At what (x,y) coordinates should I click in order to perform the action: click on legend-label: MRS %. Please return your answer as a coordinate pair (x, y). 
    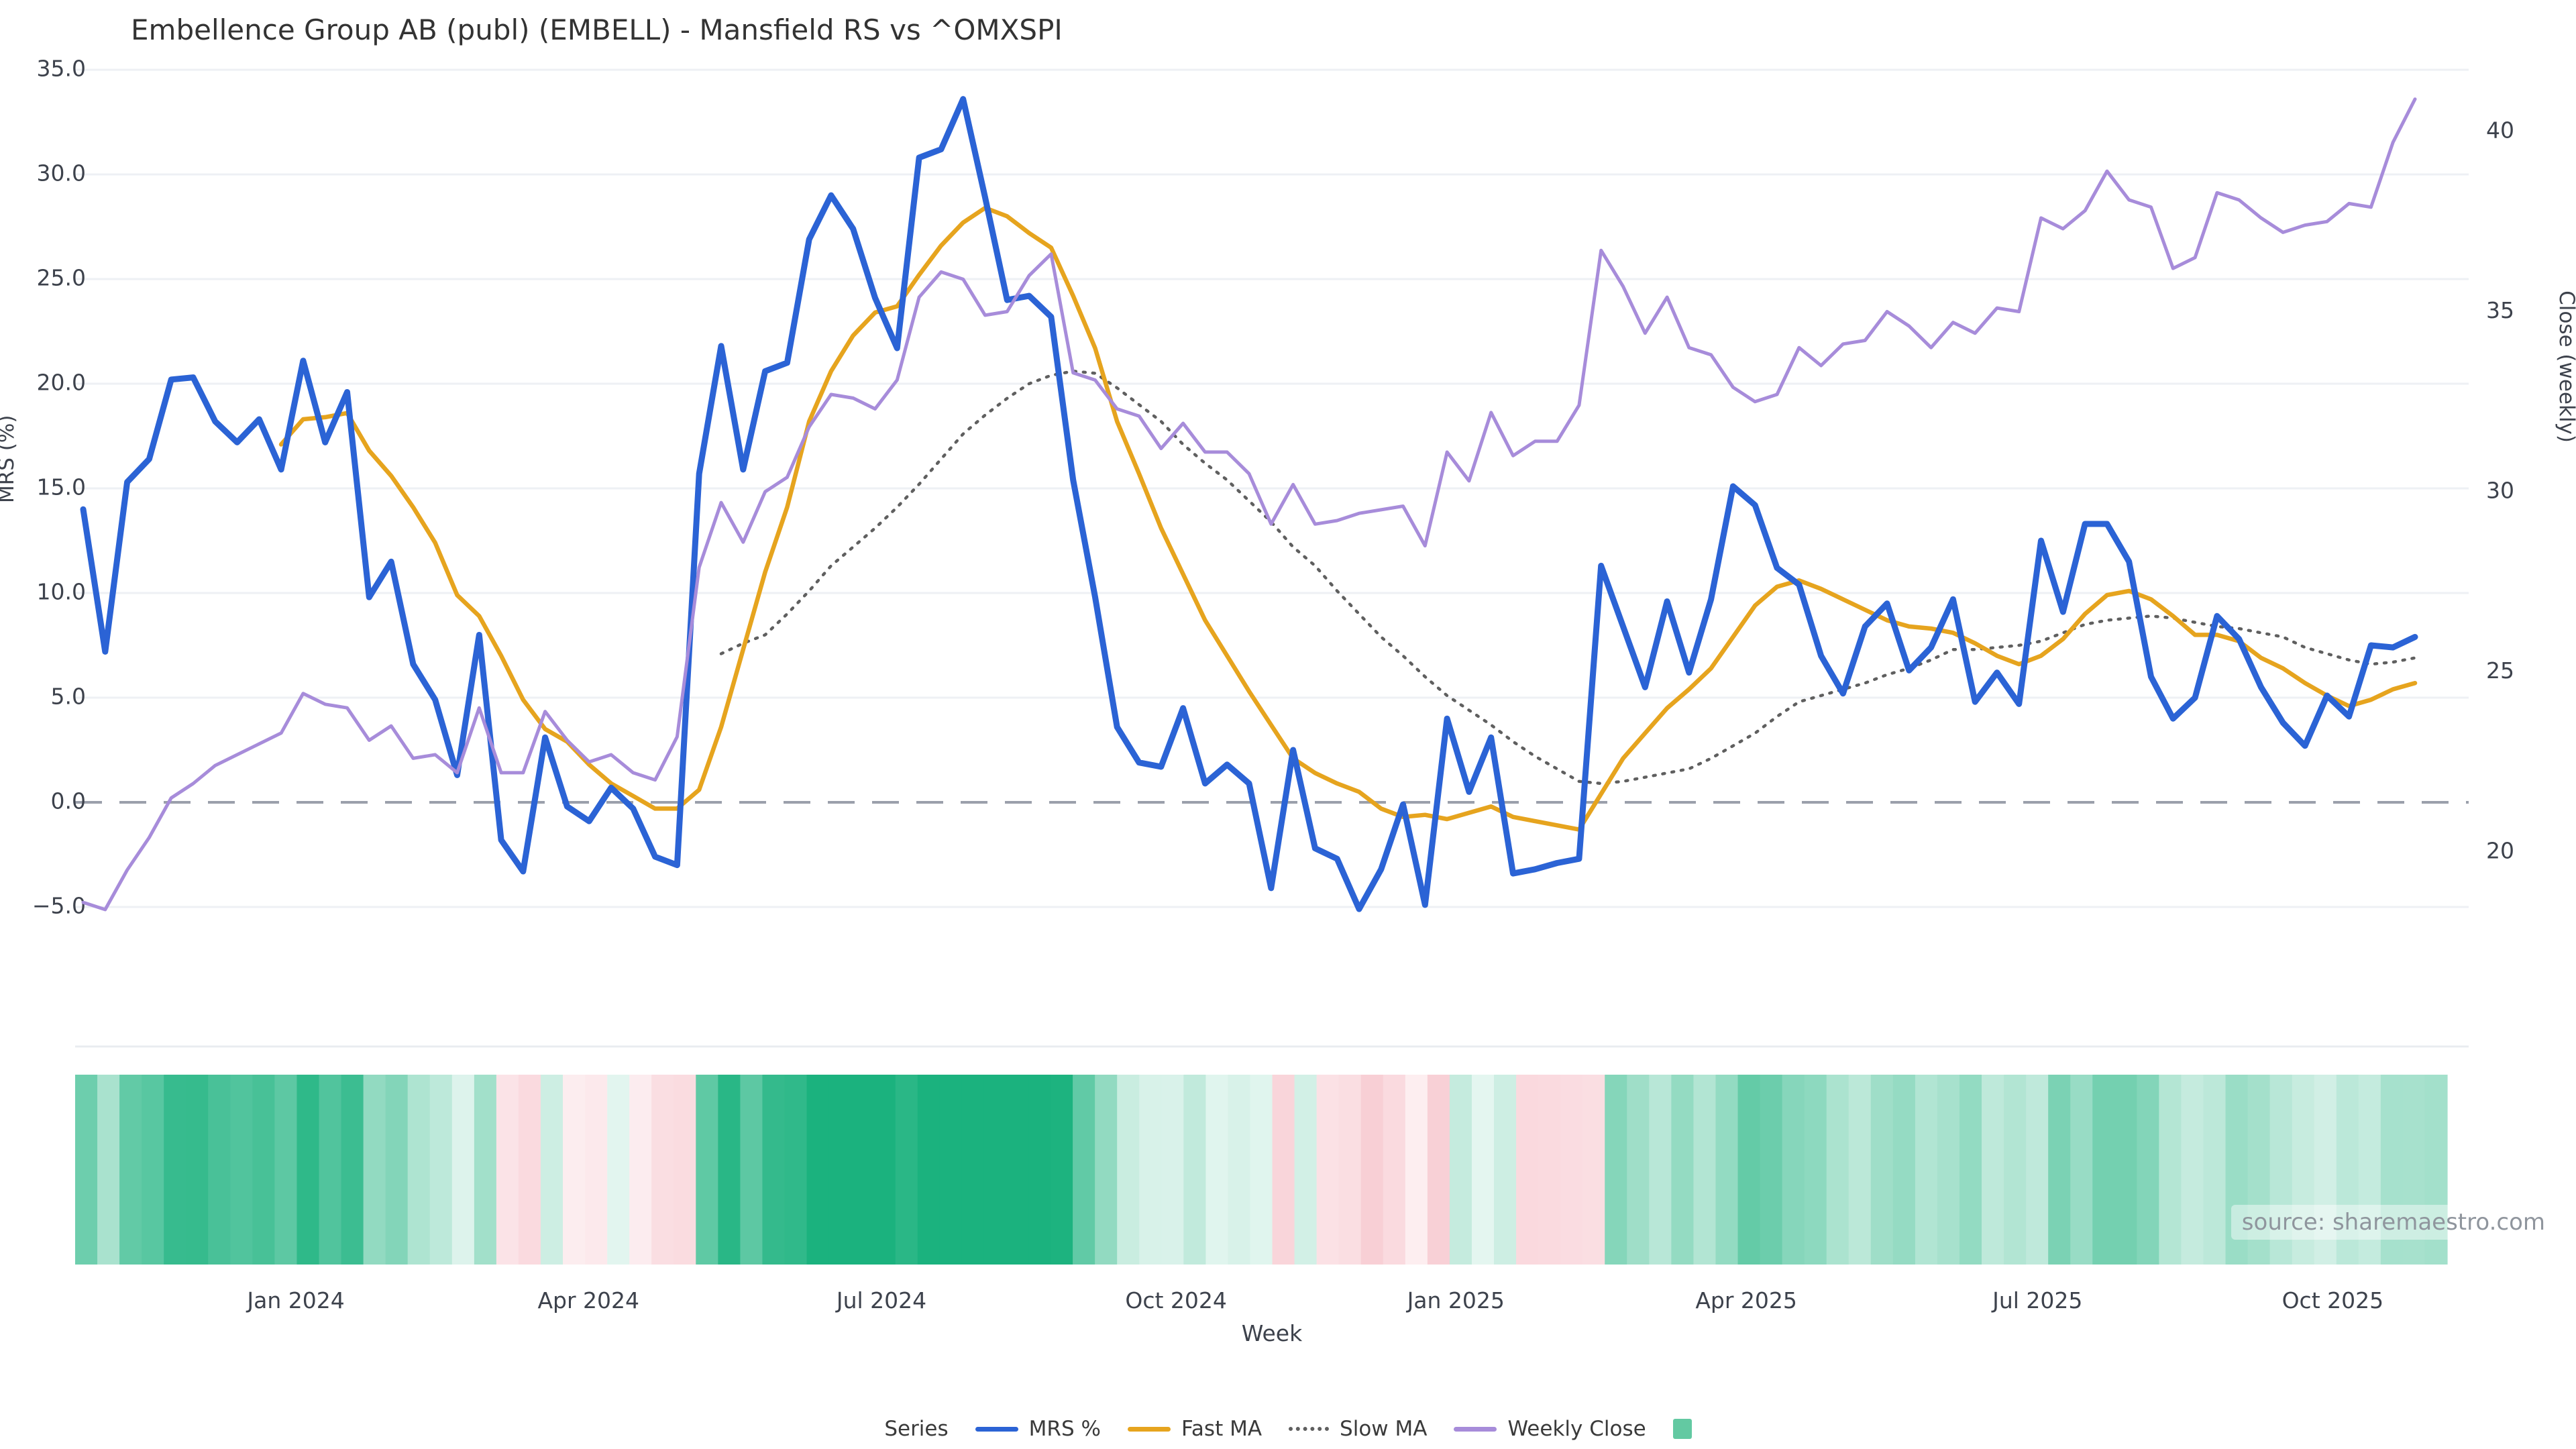
    Looking at the image, I should click on (1064, 1429).